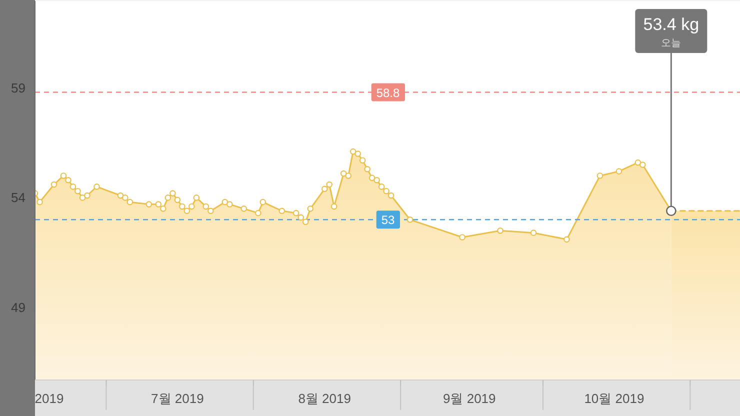  Describe the element at coordinates (18, 308) in the screenshot. I see `y-tick-label: 49` at that location.